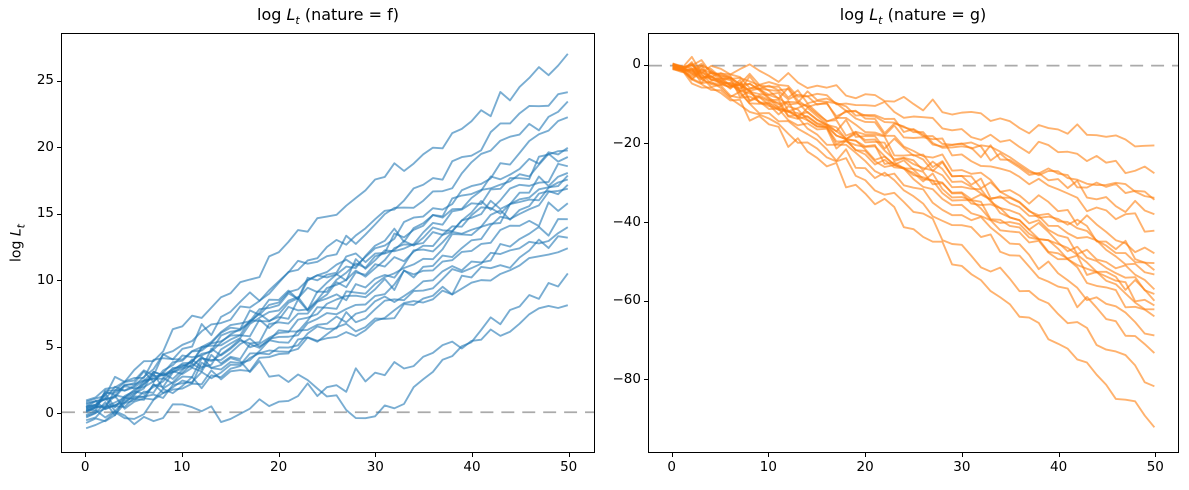 The width and height of the screenshot is (1189, 490). Describe the element at coordinates (627, 300) in the screenshot. I see `y-tick-label: −60` at that location.